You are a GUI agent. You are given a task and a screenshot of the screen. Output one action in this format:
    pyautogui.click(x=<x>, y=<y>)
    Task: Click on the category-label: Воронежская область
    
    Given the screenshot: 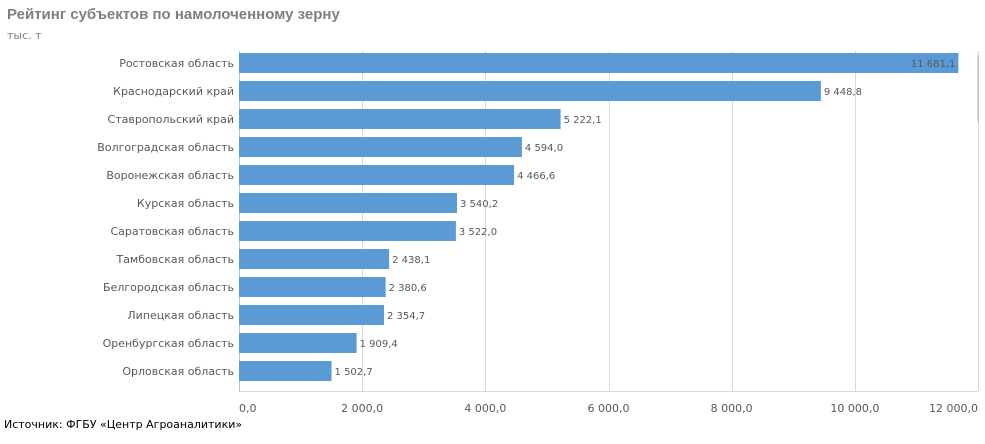 What is the action you would take?
    pyautogui.click(x=170, y=175)
    